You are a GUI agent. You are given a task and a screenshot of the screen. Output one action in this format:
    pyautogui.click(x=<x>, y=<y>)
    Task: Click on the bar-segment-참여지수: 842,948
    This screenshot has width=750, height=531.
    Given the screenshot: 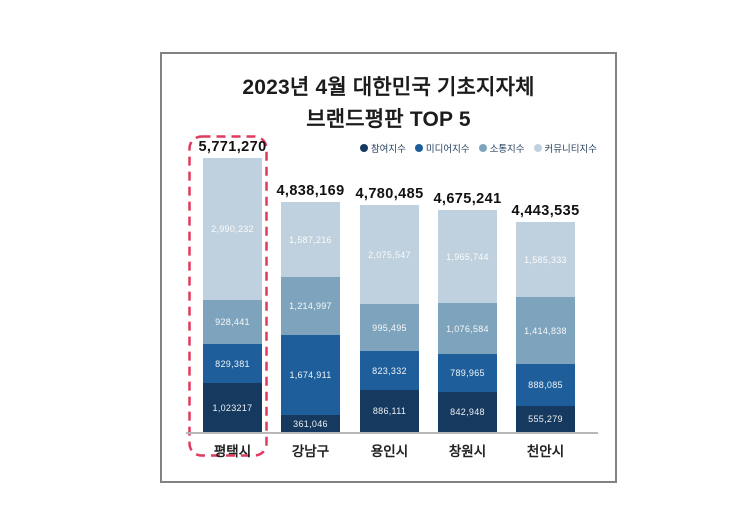 What is the action you would take?
    pyautogui.click(x=467, y=412)
    